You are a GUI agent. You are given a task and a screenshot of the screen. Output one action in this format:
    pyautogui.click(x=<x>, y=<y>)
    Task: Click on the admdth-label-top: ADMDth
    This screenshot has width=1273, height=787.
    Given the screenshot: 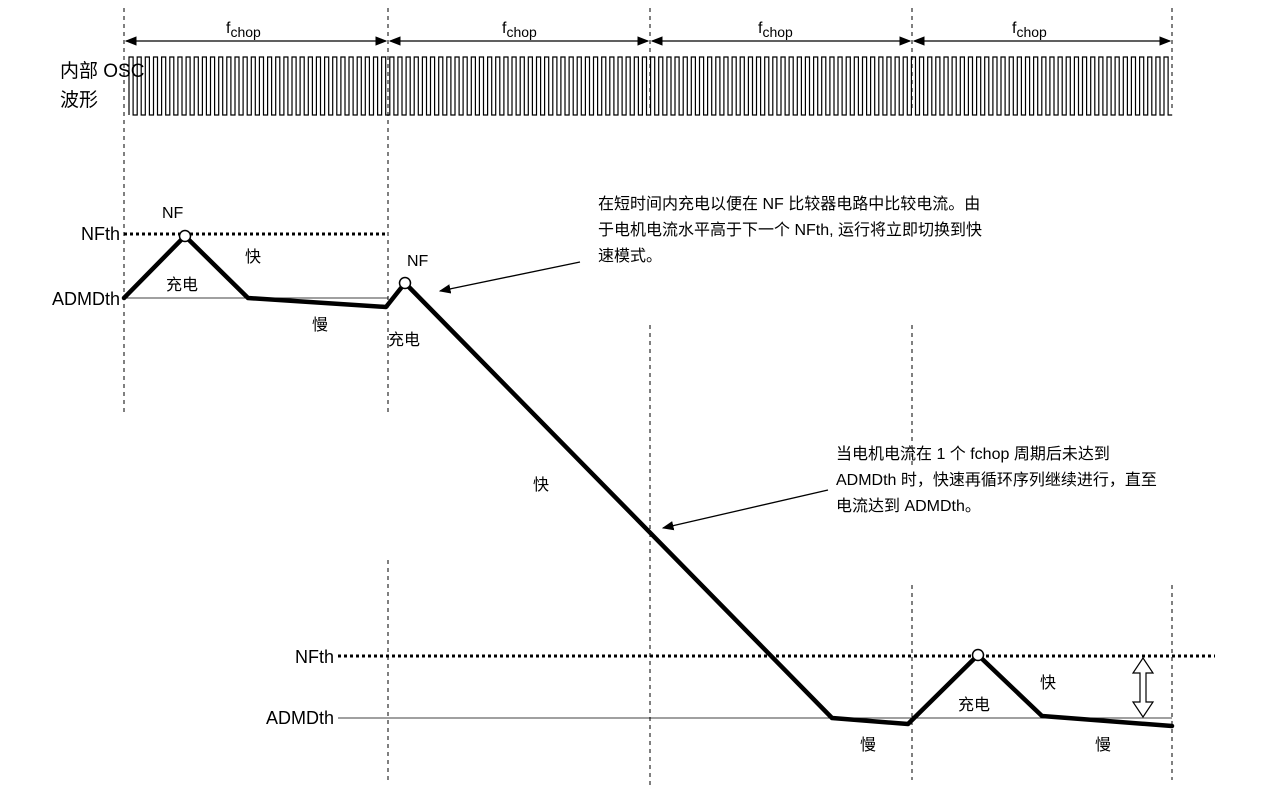 What is the action you would take?
    pyautogui.click(x=86, y=299)
    